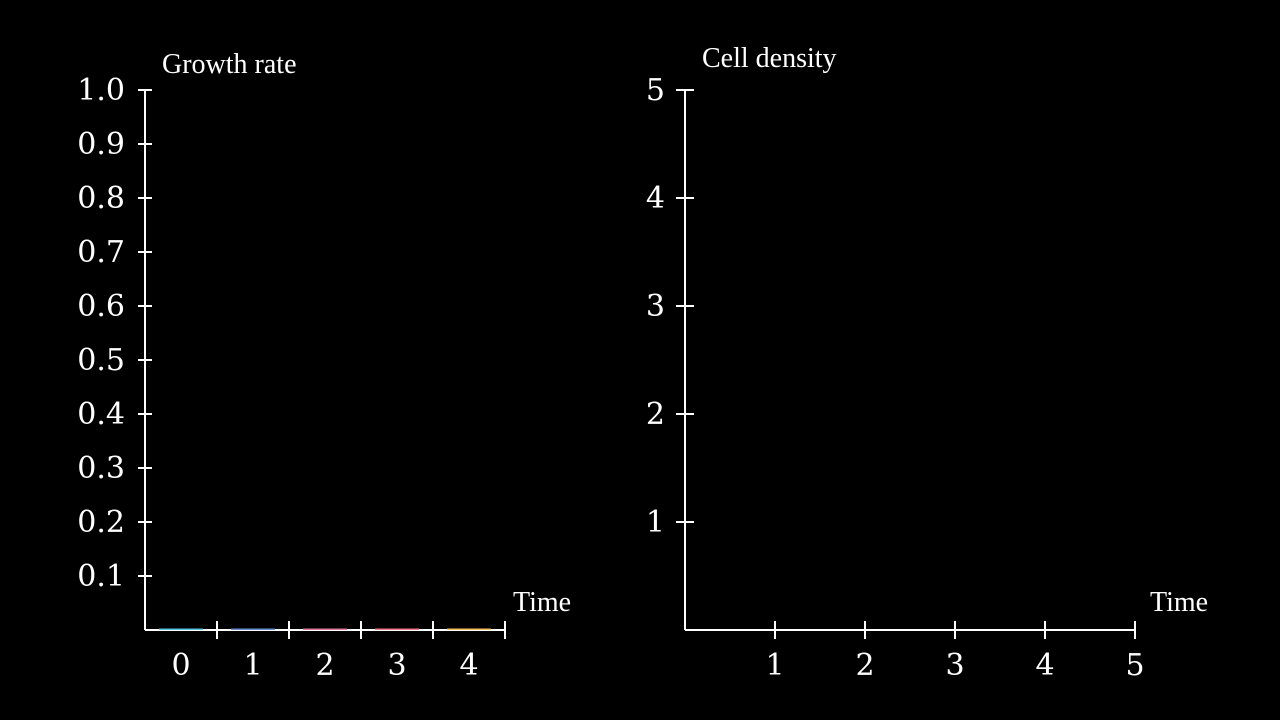  I want to click on right-y-axis-title: Cell density, so click(769, 58).